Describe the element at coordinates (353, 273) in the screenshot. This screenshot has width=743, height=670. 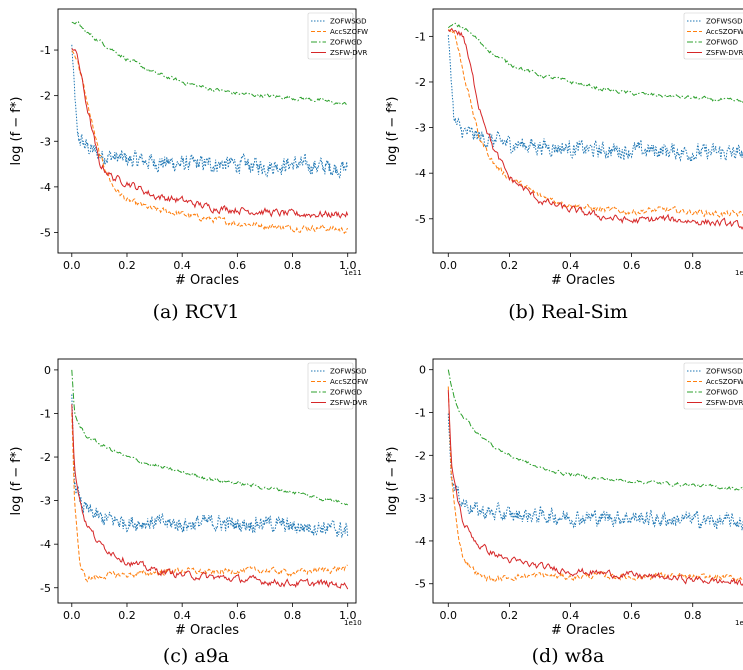
I see `x-multiplier-label: 1e11` at that location.